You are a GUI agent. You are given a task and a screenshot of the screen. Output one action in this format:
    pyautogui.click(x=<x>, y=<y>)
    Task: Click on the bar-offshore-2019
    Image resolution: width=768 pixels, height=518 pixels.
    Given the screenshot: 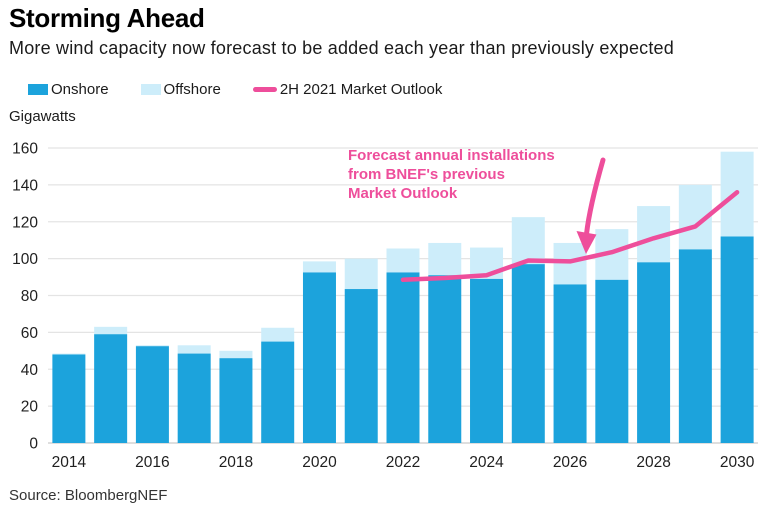 What is the action you would take?
    pyautogui.click(x=278, y=334)
    